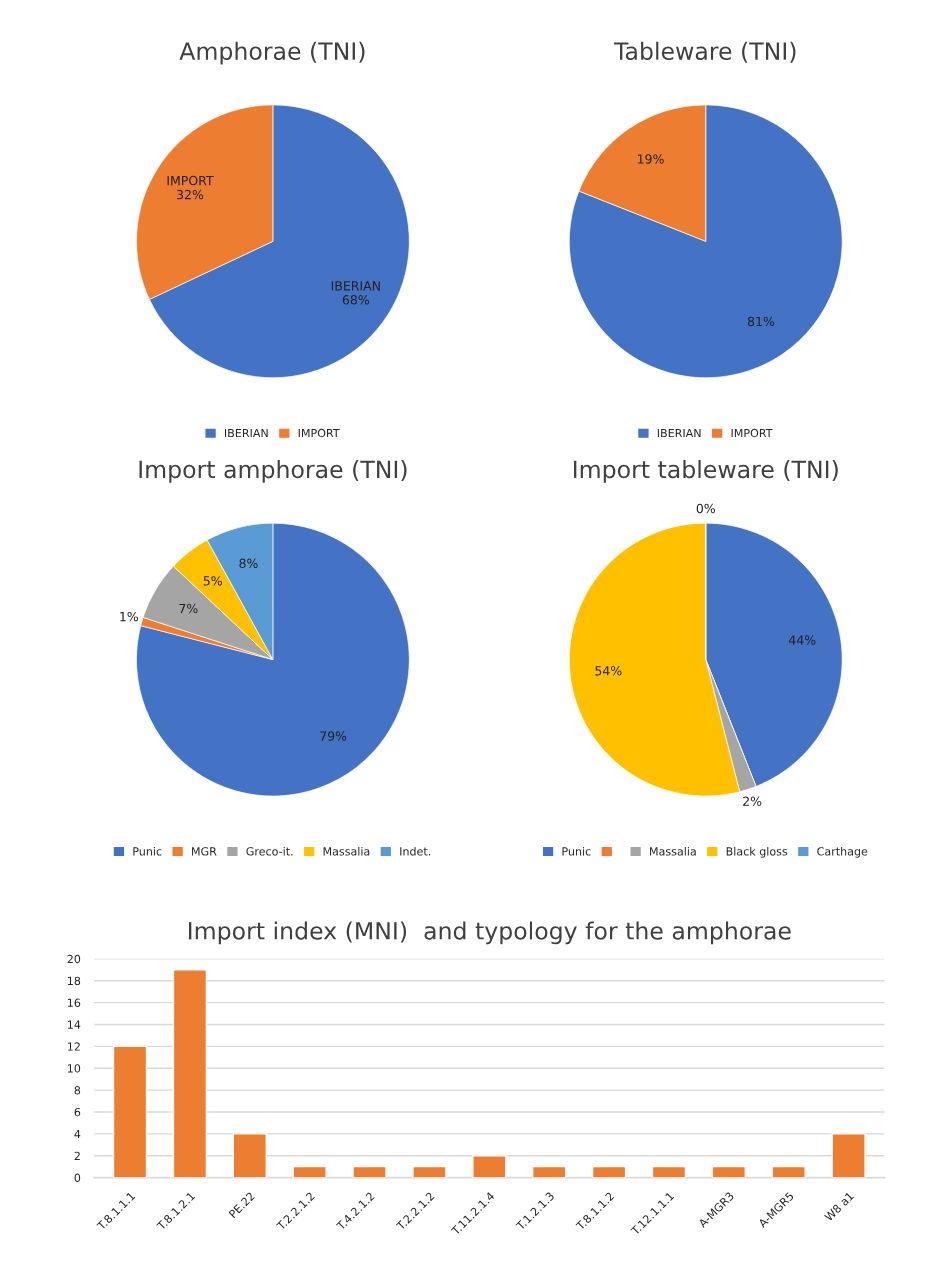 The height and width of the screenshot is (1287, 941). What do you see at coordinates (73, 1046) in the screenshot?
I see `y-tick-label: 12` at bounding box center [73, 1046].